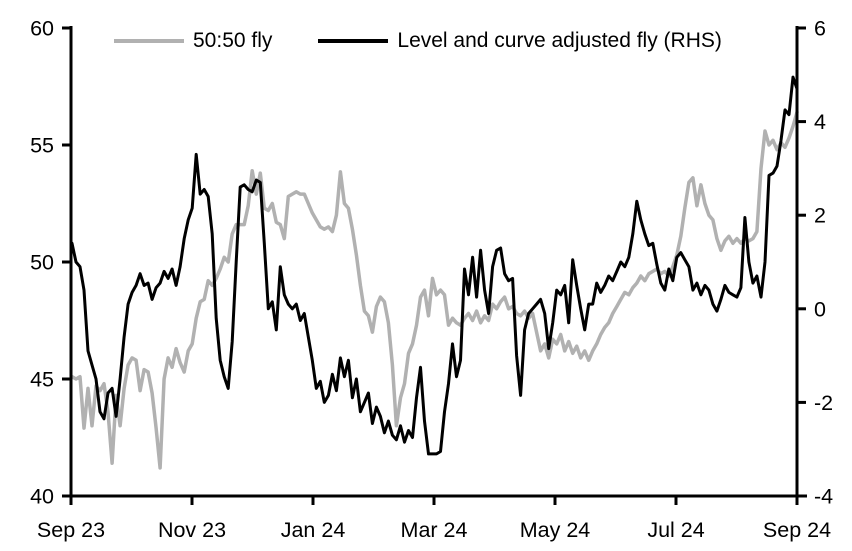  I want to click on x-axis-tick-label: Mar 24, so click(434, 530).